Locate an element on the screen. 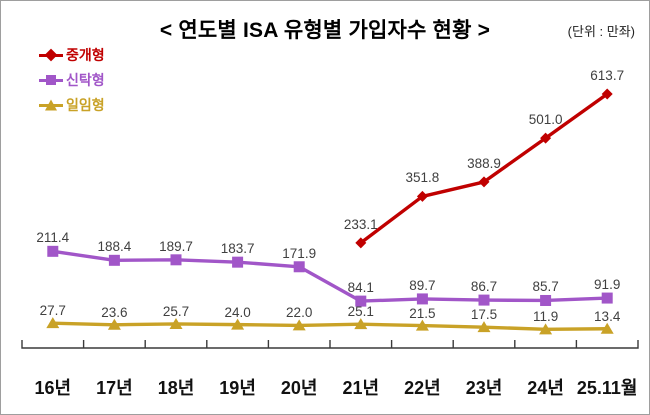 The width and height of the screenshot is (650, 415). x-tick-label-1: 17년 is located at coordinates (114, 388).